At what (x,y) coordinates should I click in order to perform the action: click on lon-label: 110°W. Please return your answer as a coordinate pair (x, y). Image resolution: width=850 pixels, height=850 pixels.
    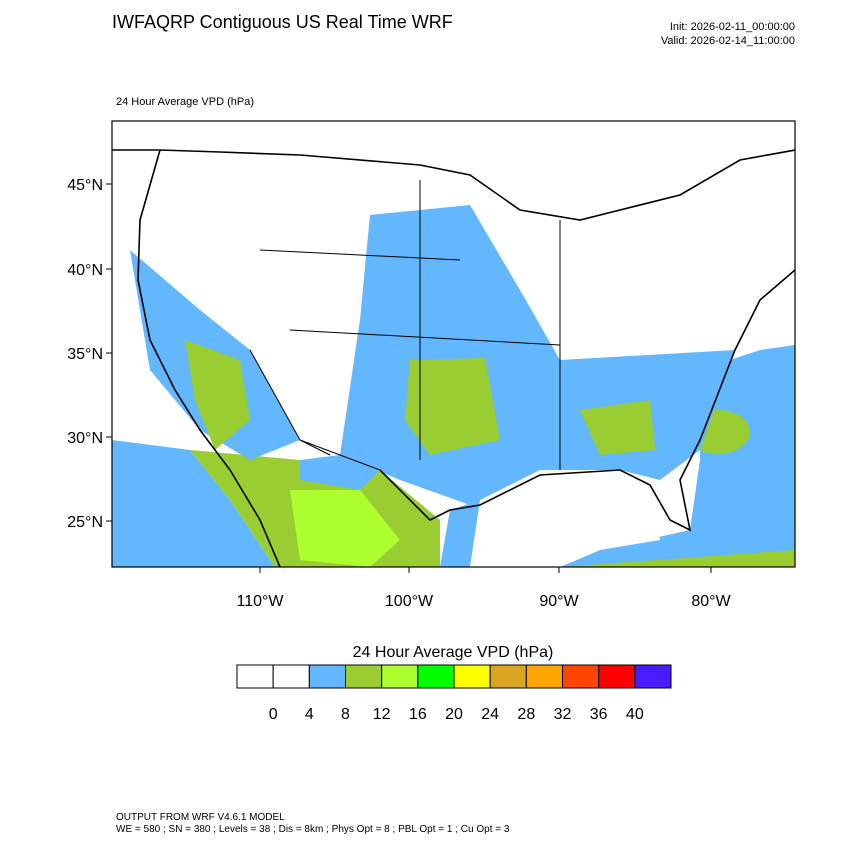
    Looking at the image, I should click on (260, 601).